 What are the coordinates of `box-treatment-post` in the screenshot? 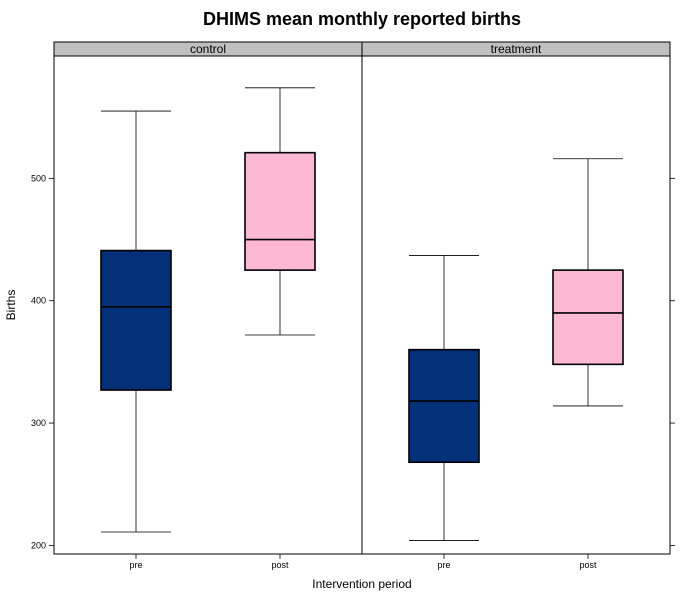 It's located at (588, 282).